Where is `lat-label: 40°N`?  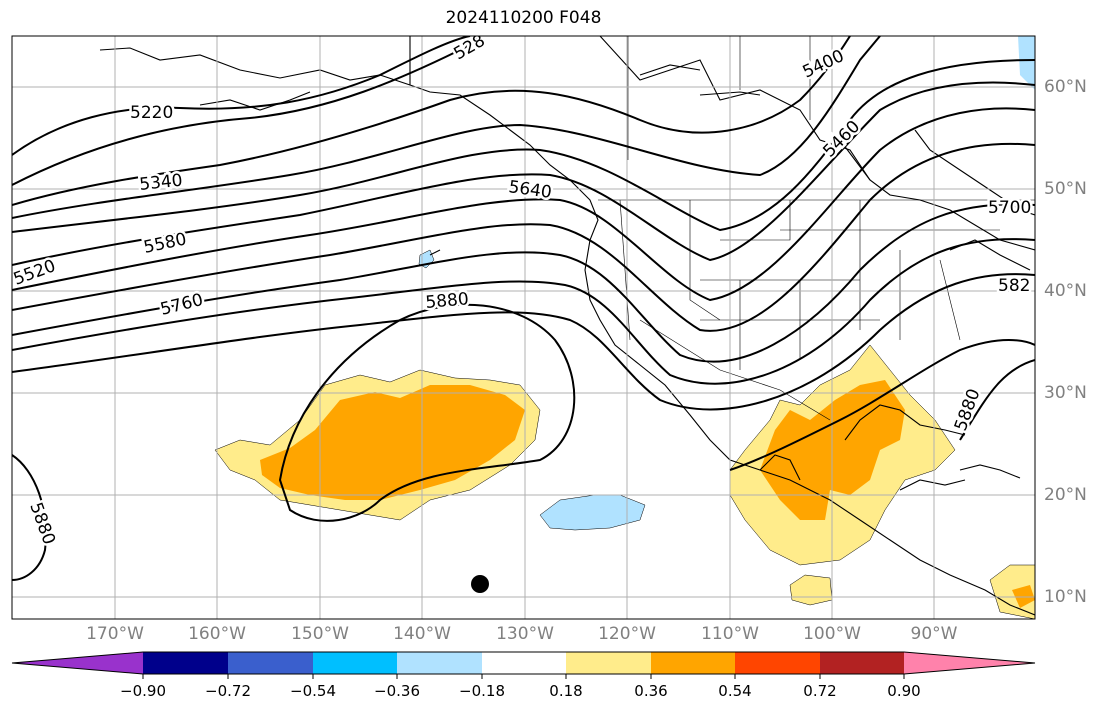 lat-label: 40°N is located at coordinates (1065, 291).